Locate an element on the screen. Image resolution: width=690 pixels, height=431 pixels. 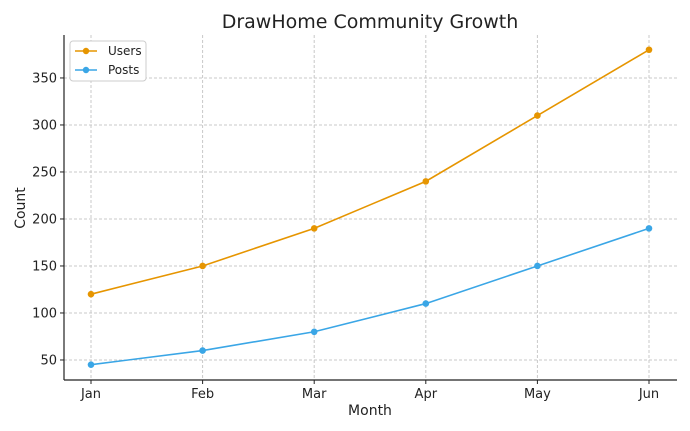
y-tick-label: 350 is located at coordinates (44, 78).